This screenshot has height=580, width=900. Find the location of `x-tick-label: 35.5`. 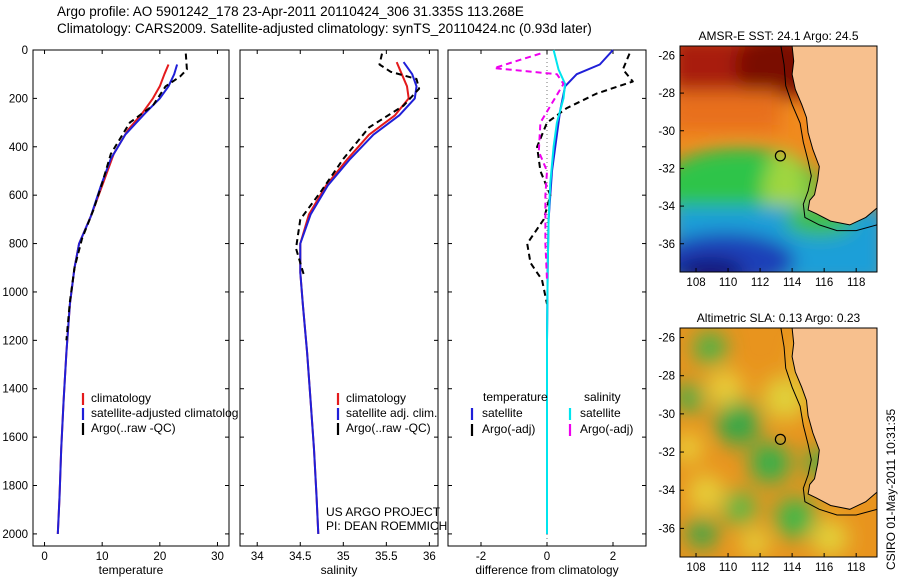

x-tick-label: 35.5 is located at coordinates (386, 557).